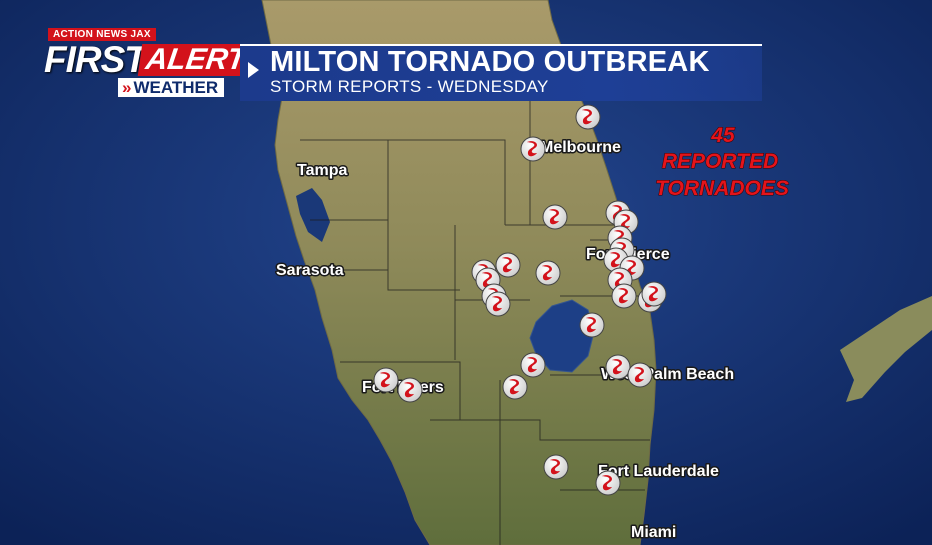 This screenshot has width=932, height=545. I want to click on banner-title: MILTON TORNADO OUTBREAK, so click(490, 62).